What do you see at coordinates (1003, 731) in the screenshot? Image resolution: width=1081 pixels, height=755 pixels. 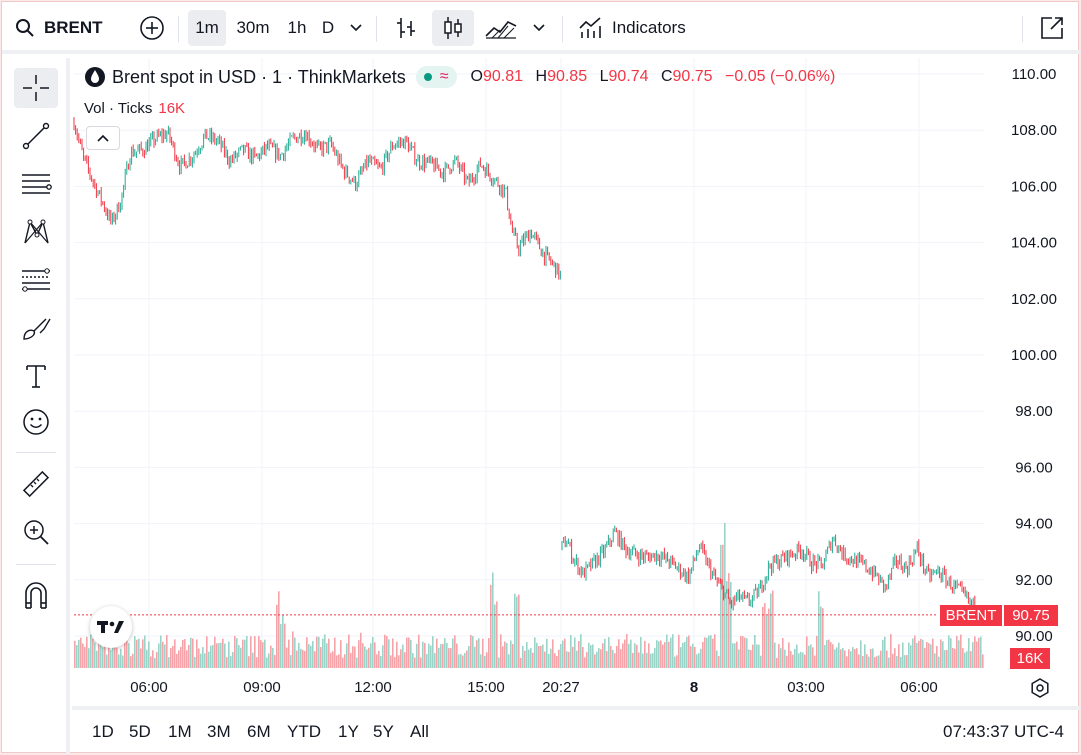 I see `chart-clock: 07:43:37 UTC-4` at bounding box center [1003, 731].